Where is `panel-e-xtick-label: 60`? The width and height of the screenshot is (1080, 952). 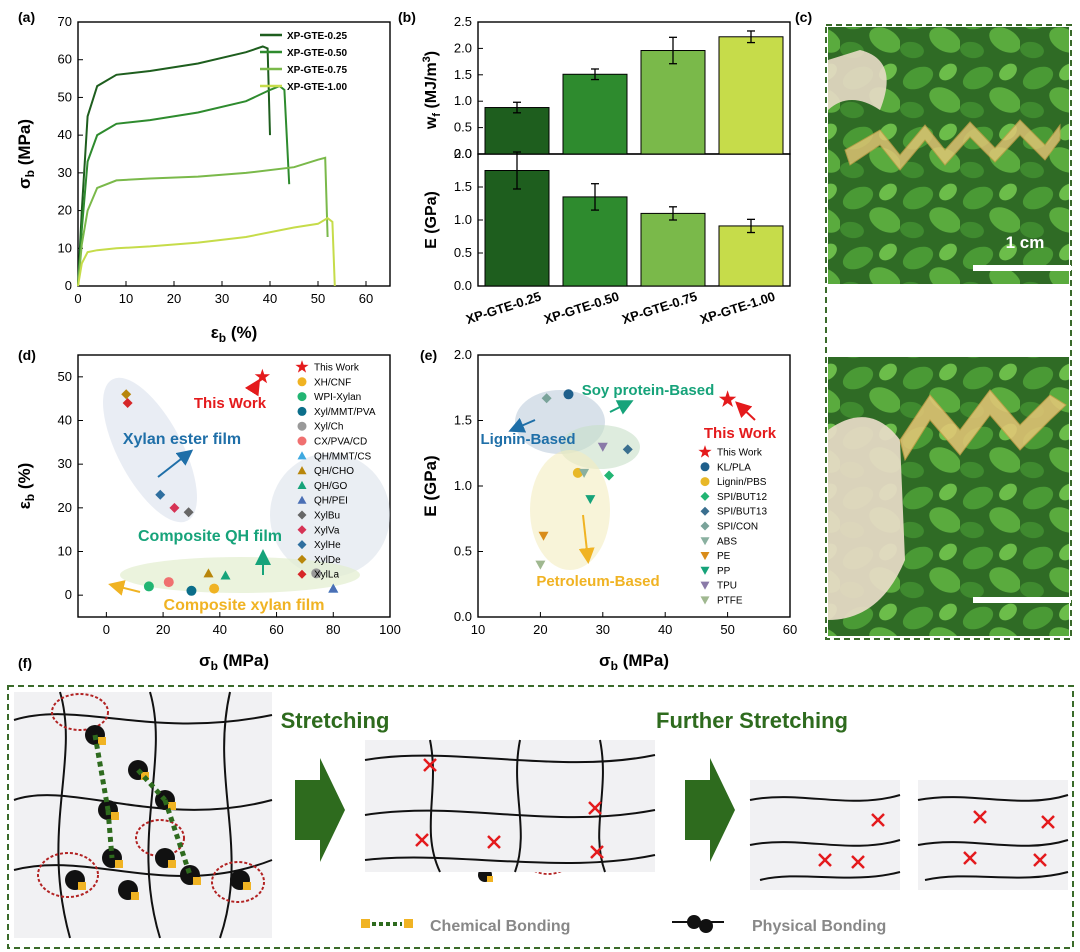
panel-e-xtick-label: 60 is located at coordinates (790, 629).